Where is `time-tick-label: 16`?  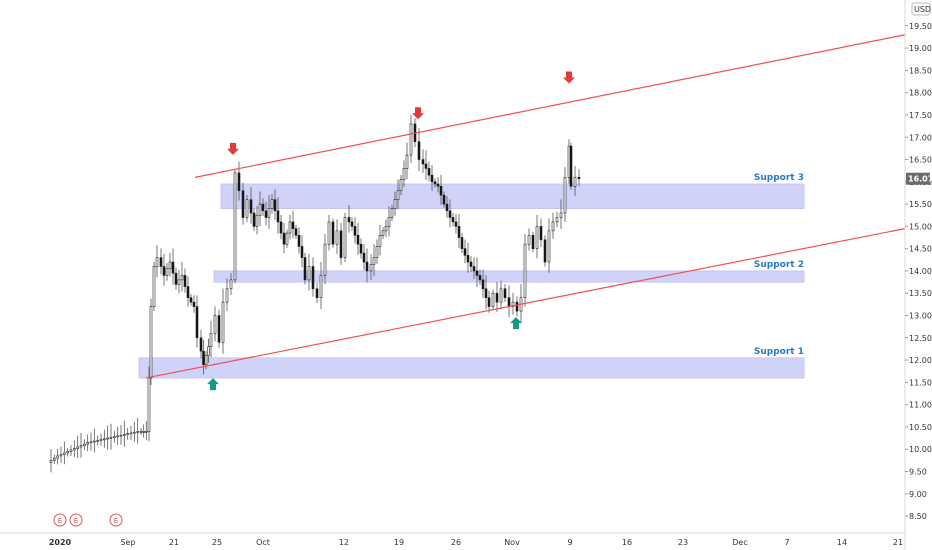
time-tick-label: 16 is located at coordinates (627, 542).